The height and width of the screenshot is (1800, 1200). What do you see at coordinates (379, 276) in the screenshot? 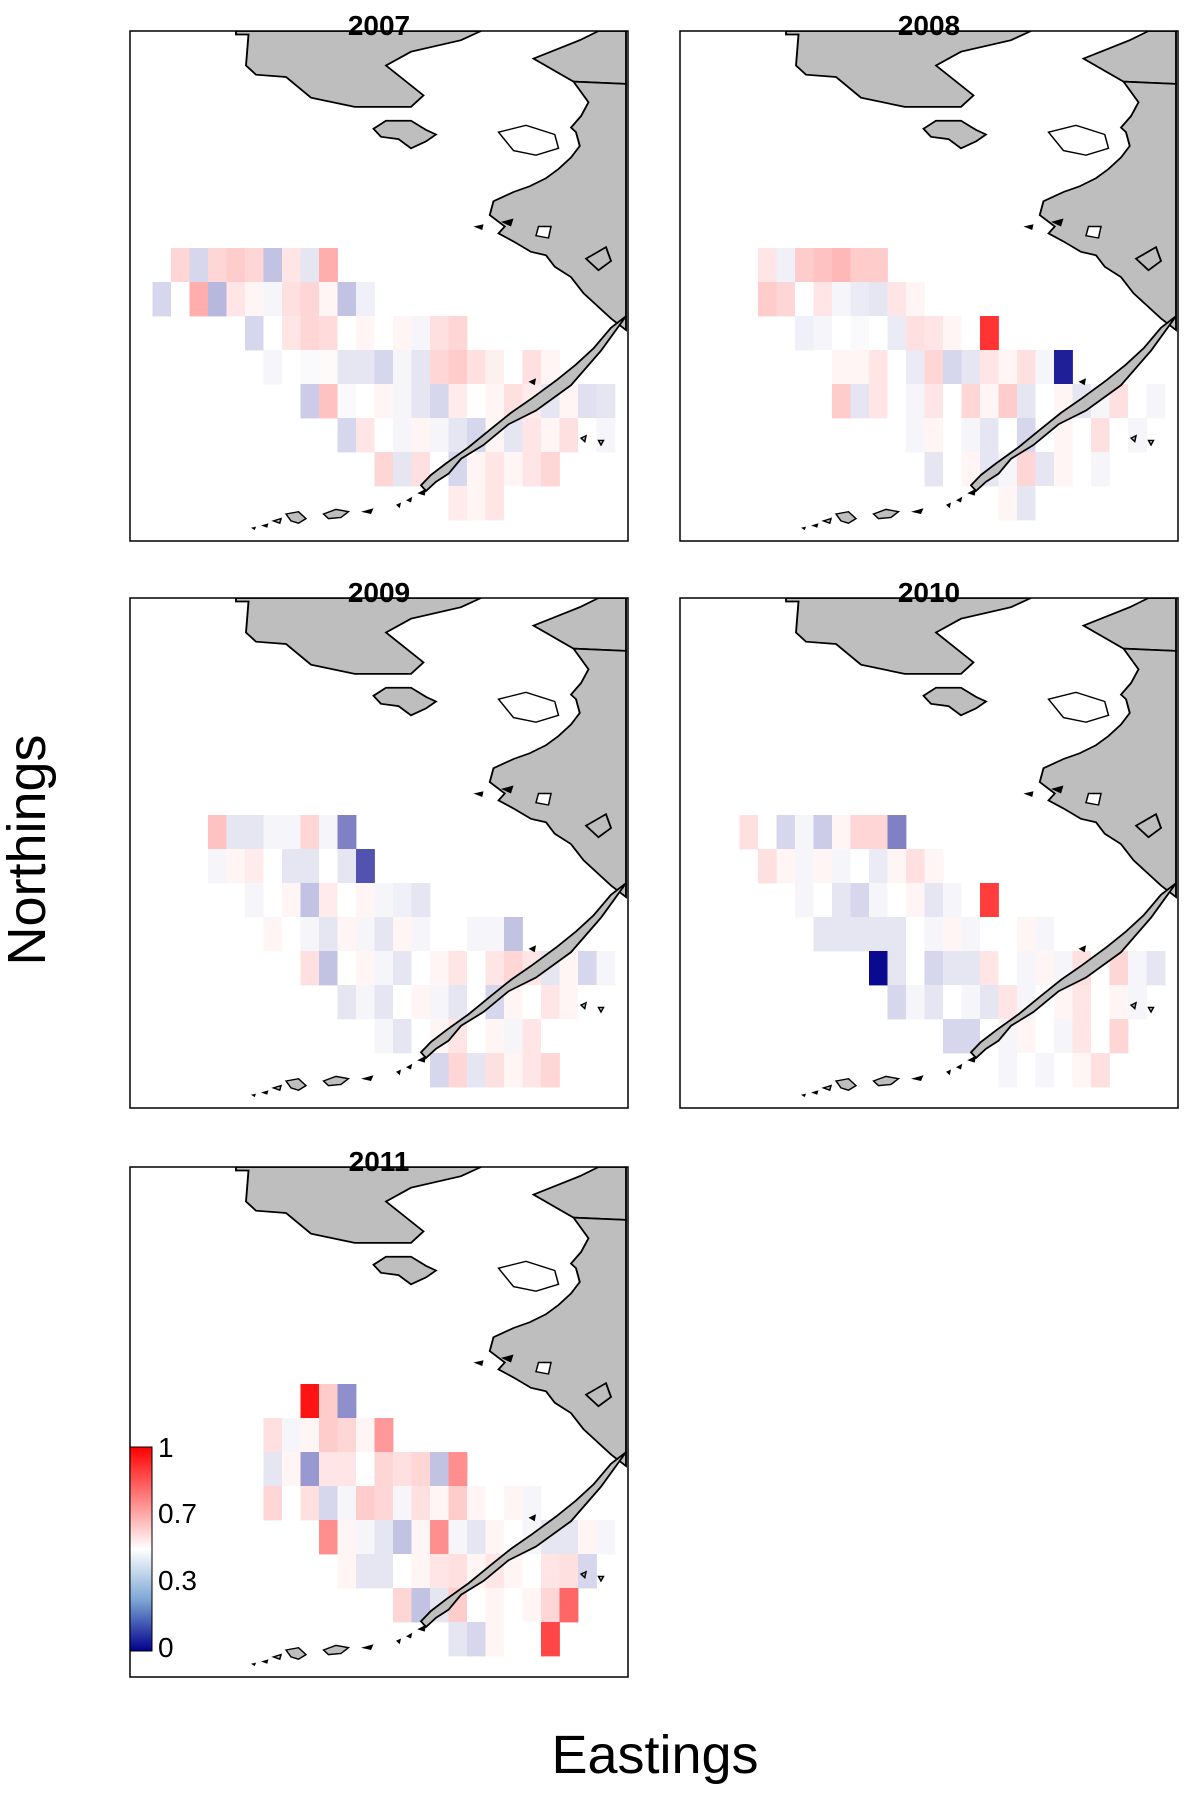
I see `panel-2007: 2007` at bounding box center [379, 276].